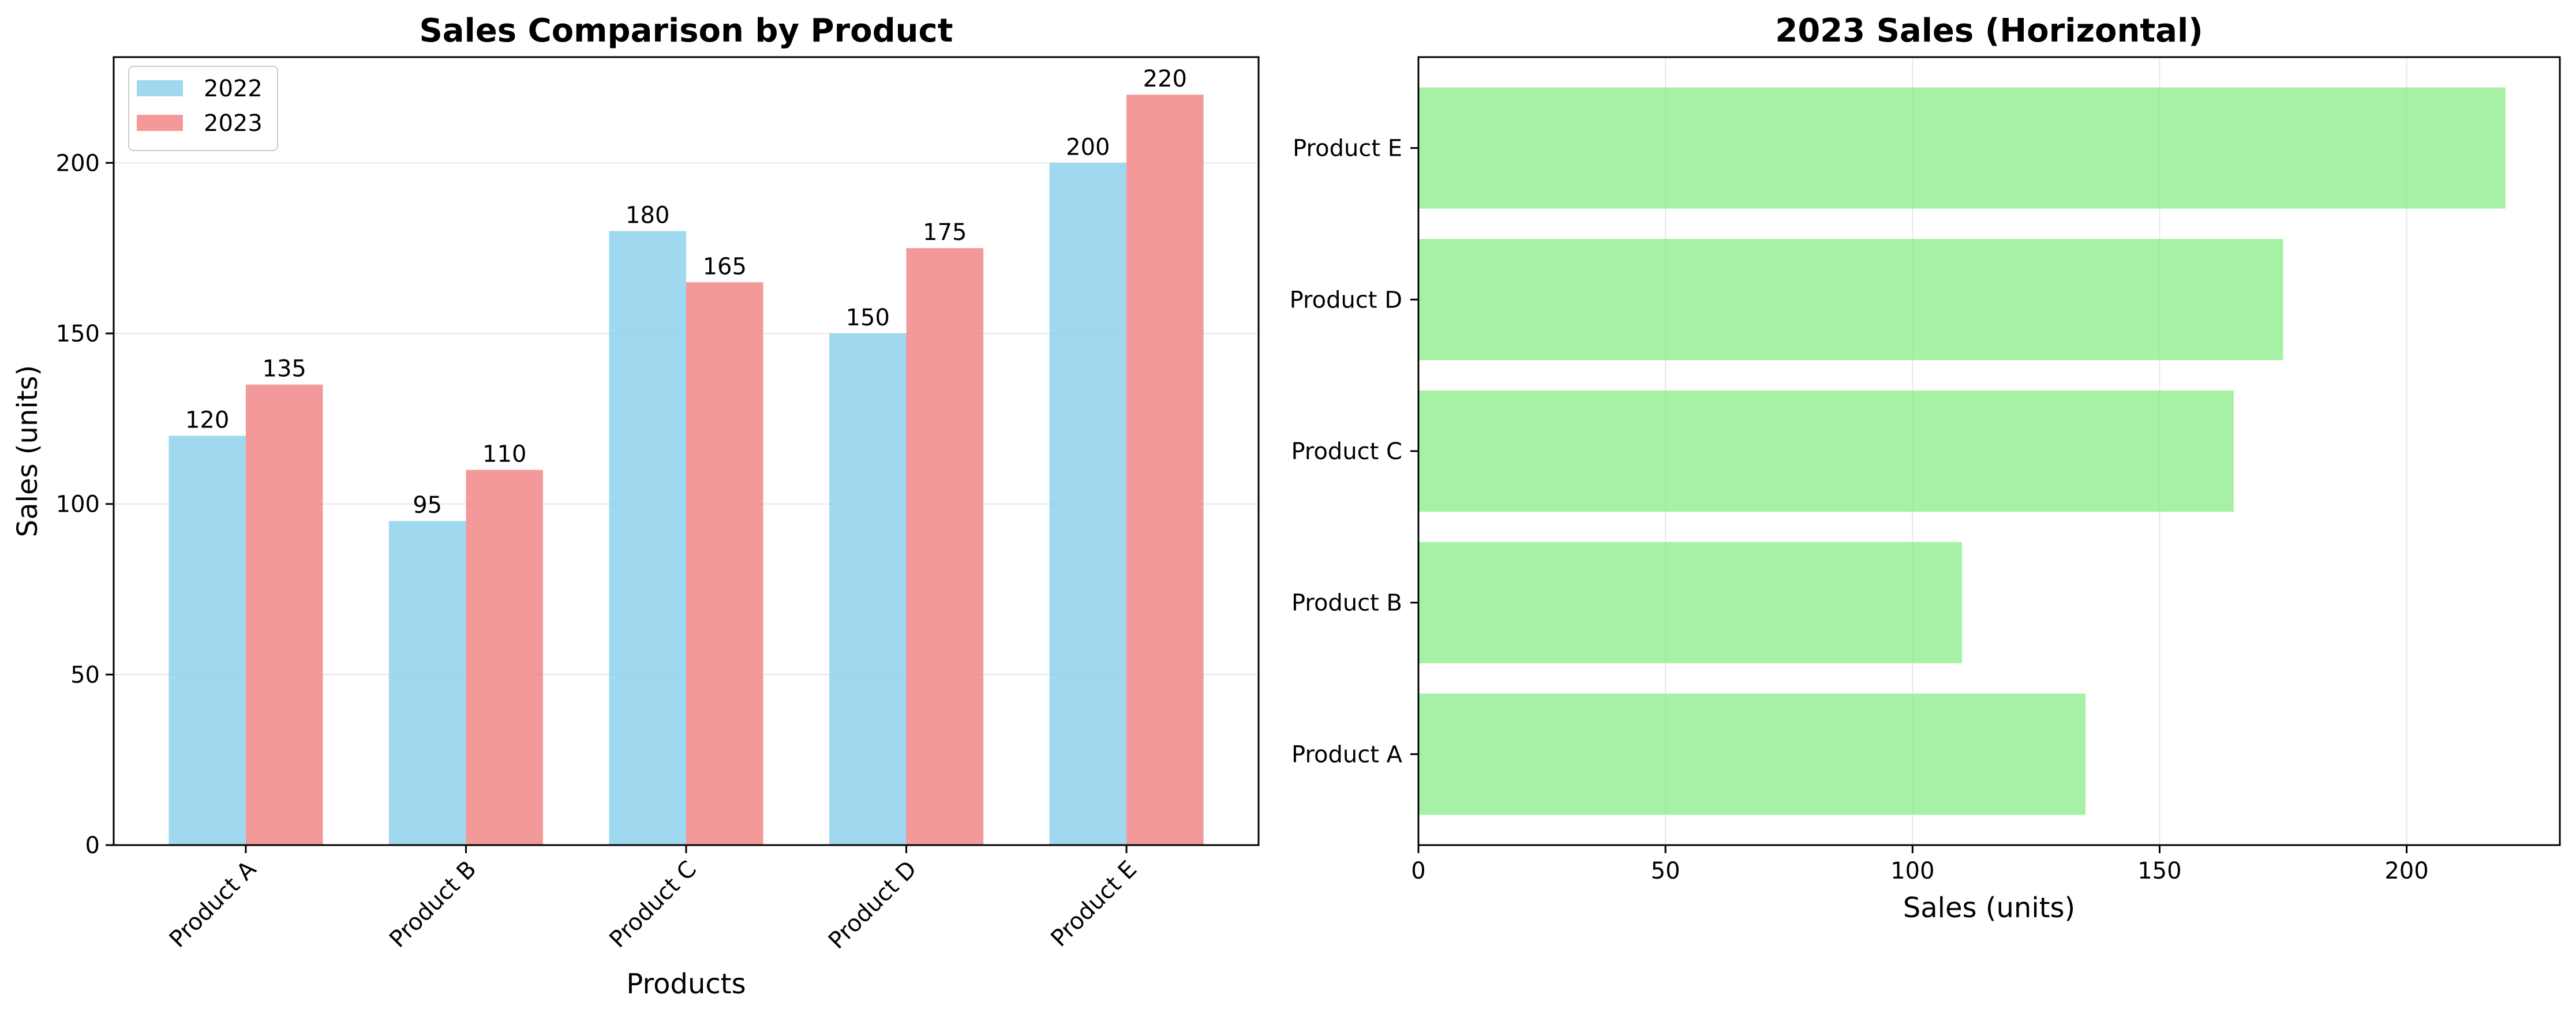  Describe the element at coordinates (1346, 452) in the screenshot. I see `y-tick-label-product-c: Product C` at that location.